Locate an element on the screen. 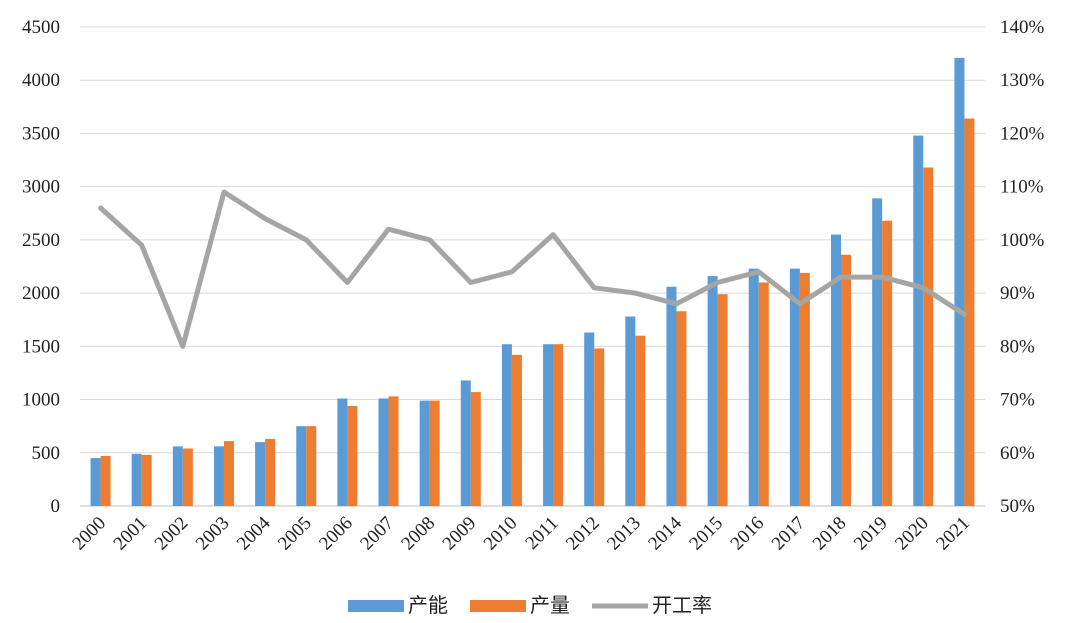 This screenshot has width=1065, height=623. legend: 产能 产量 开工率 is located at coordinates (530, 605).